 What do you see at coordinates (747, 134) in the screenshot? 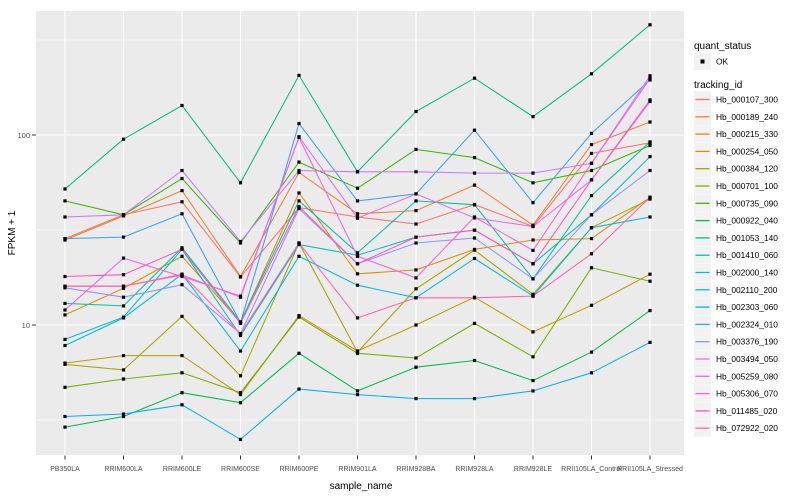
I see `legend-label-Hb_000215_330: Hb_000215_330` at bounding box center [747, 134].